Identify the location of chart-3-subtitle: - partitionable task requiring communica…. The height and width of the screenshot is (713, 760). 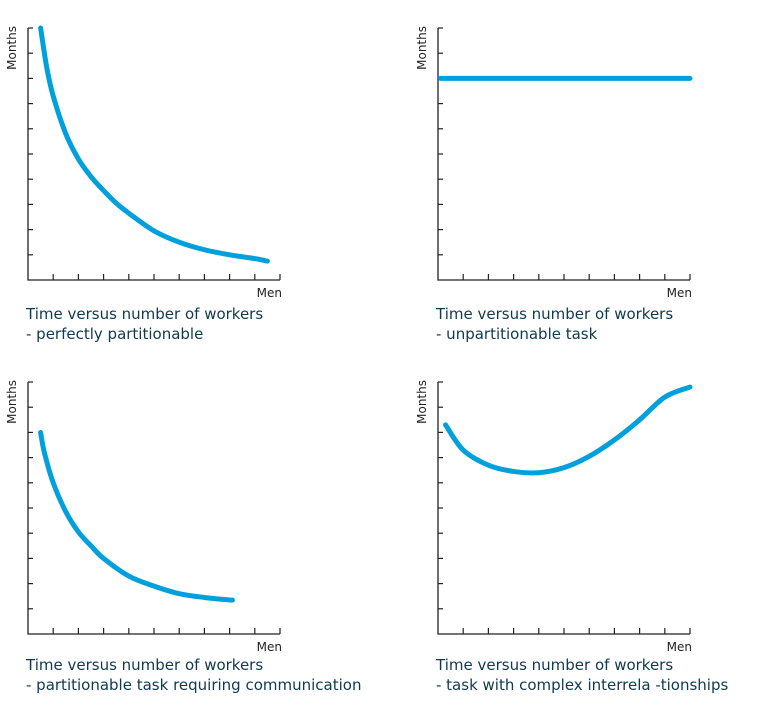
(194, 685).